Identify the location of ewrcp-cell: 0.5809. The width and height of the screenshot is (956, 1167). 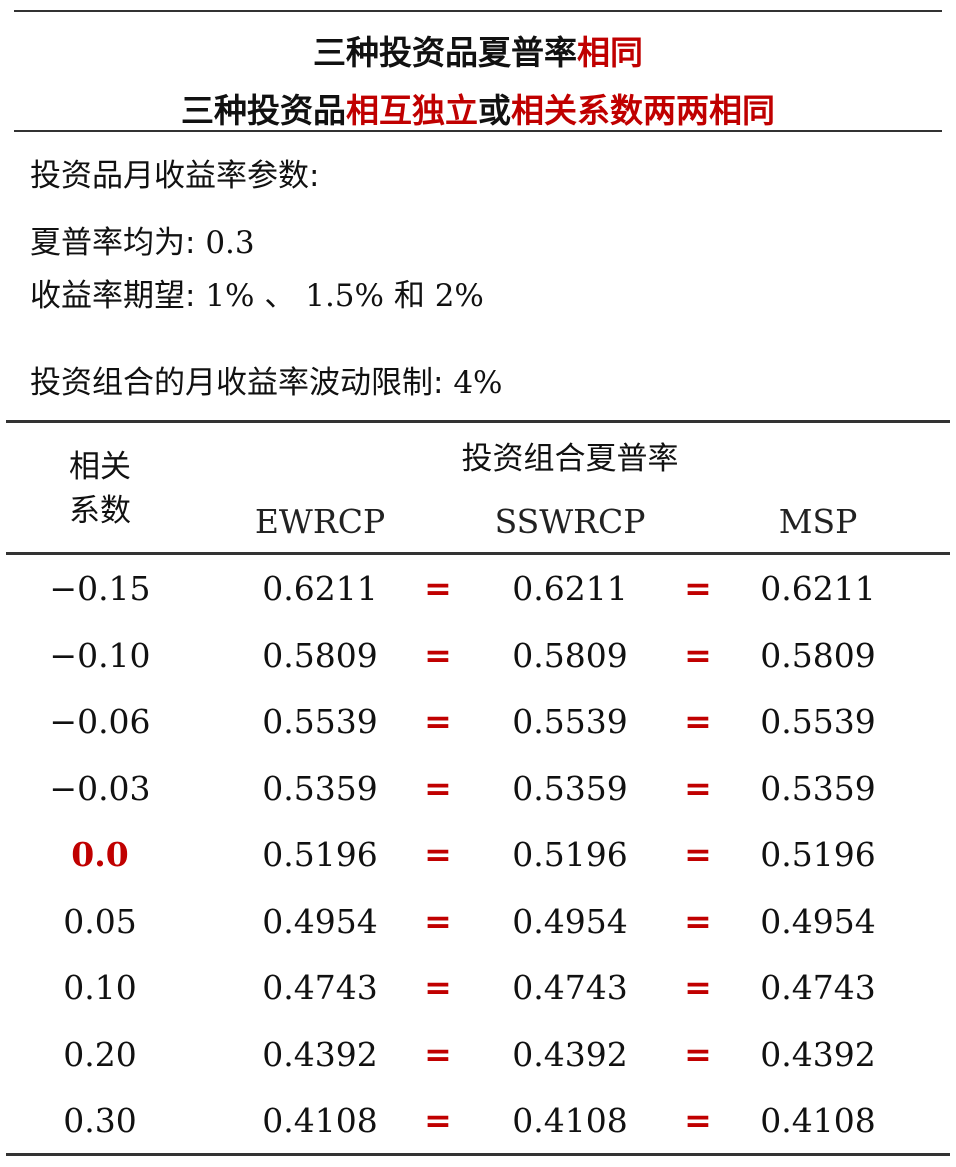
(320, 655).